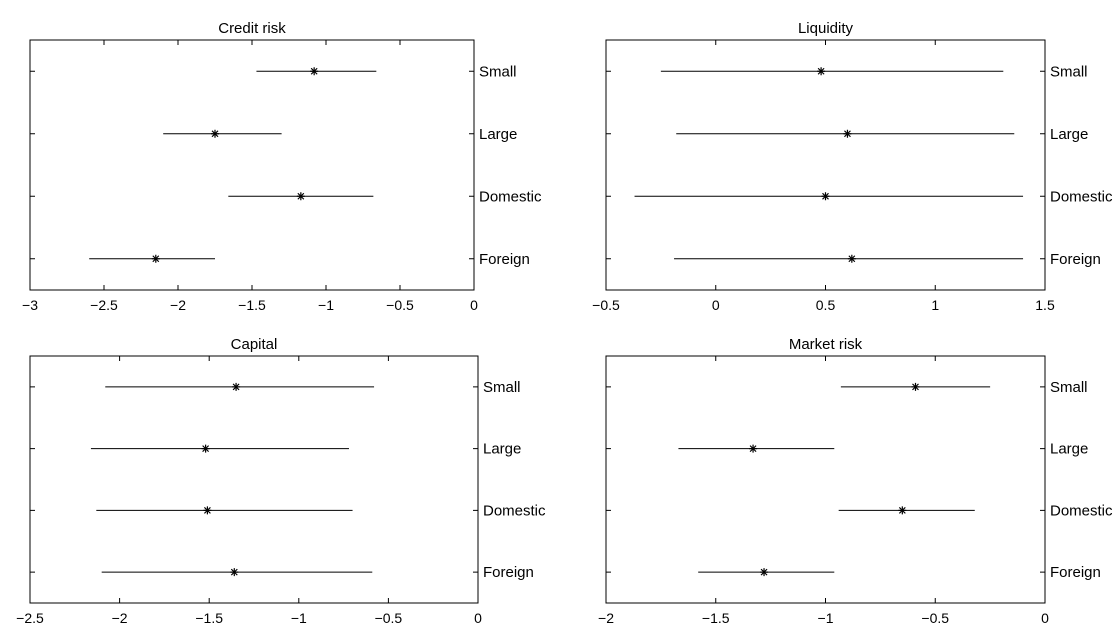  Describe the element at coordinates (1045, 305) in the screenshot. I see `x-tick-label: 1.5` at that location.